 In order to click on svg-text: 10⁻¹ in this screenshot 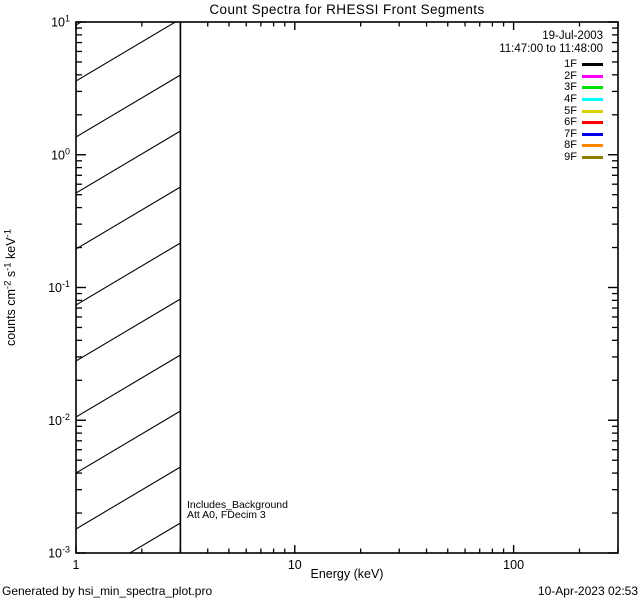, I will do `click(59, 287)`.